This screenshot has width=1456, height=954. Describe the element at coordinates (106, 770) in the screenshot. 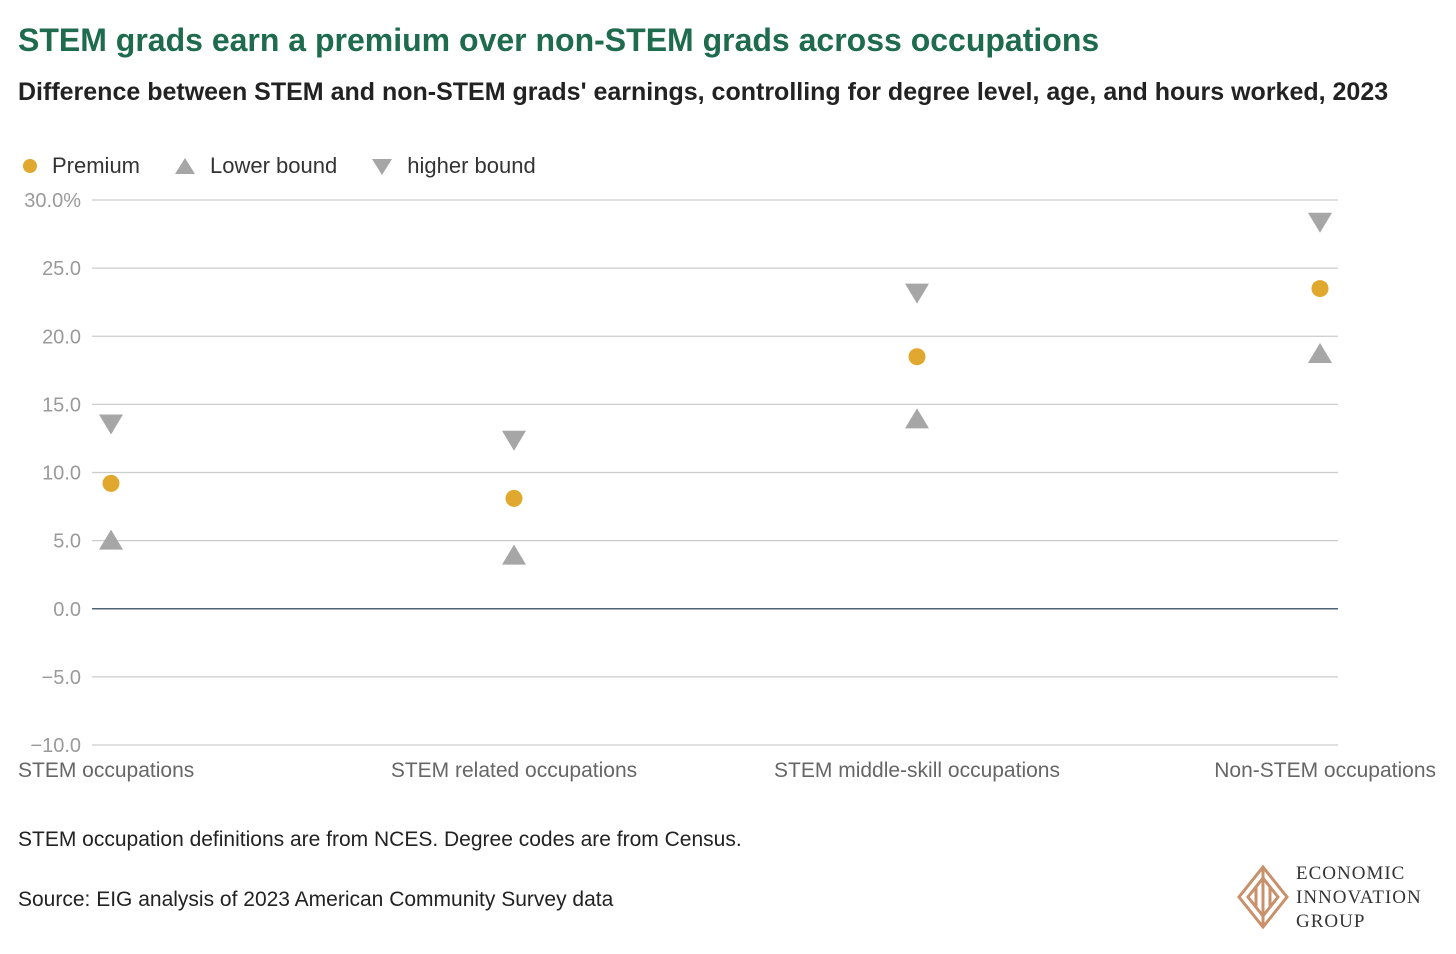

I see `x-category-label: STEM occupations` at that location.